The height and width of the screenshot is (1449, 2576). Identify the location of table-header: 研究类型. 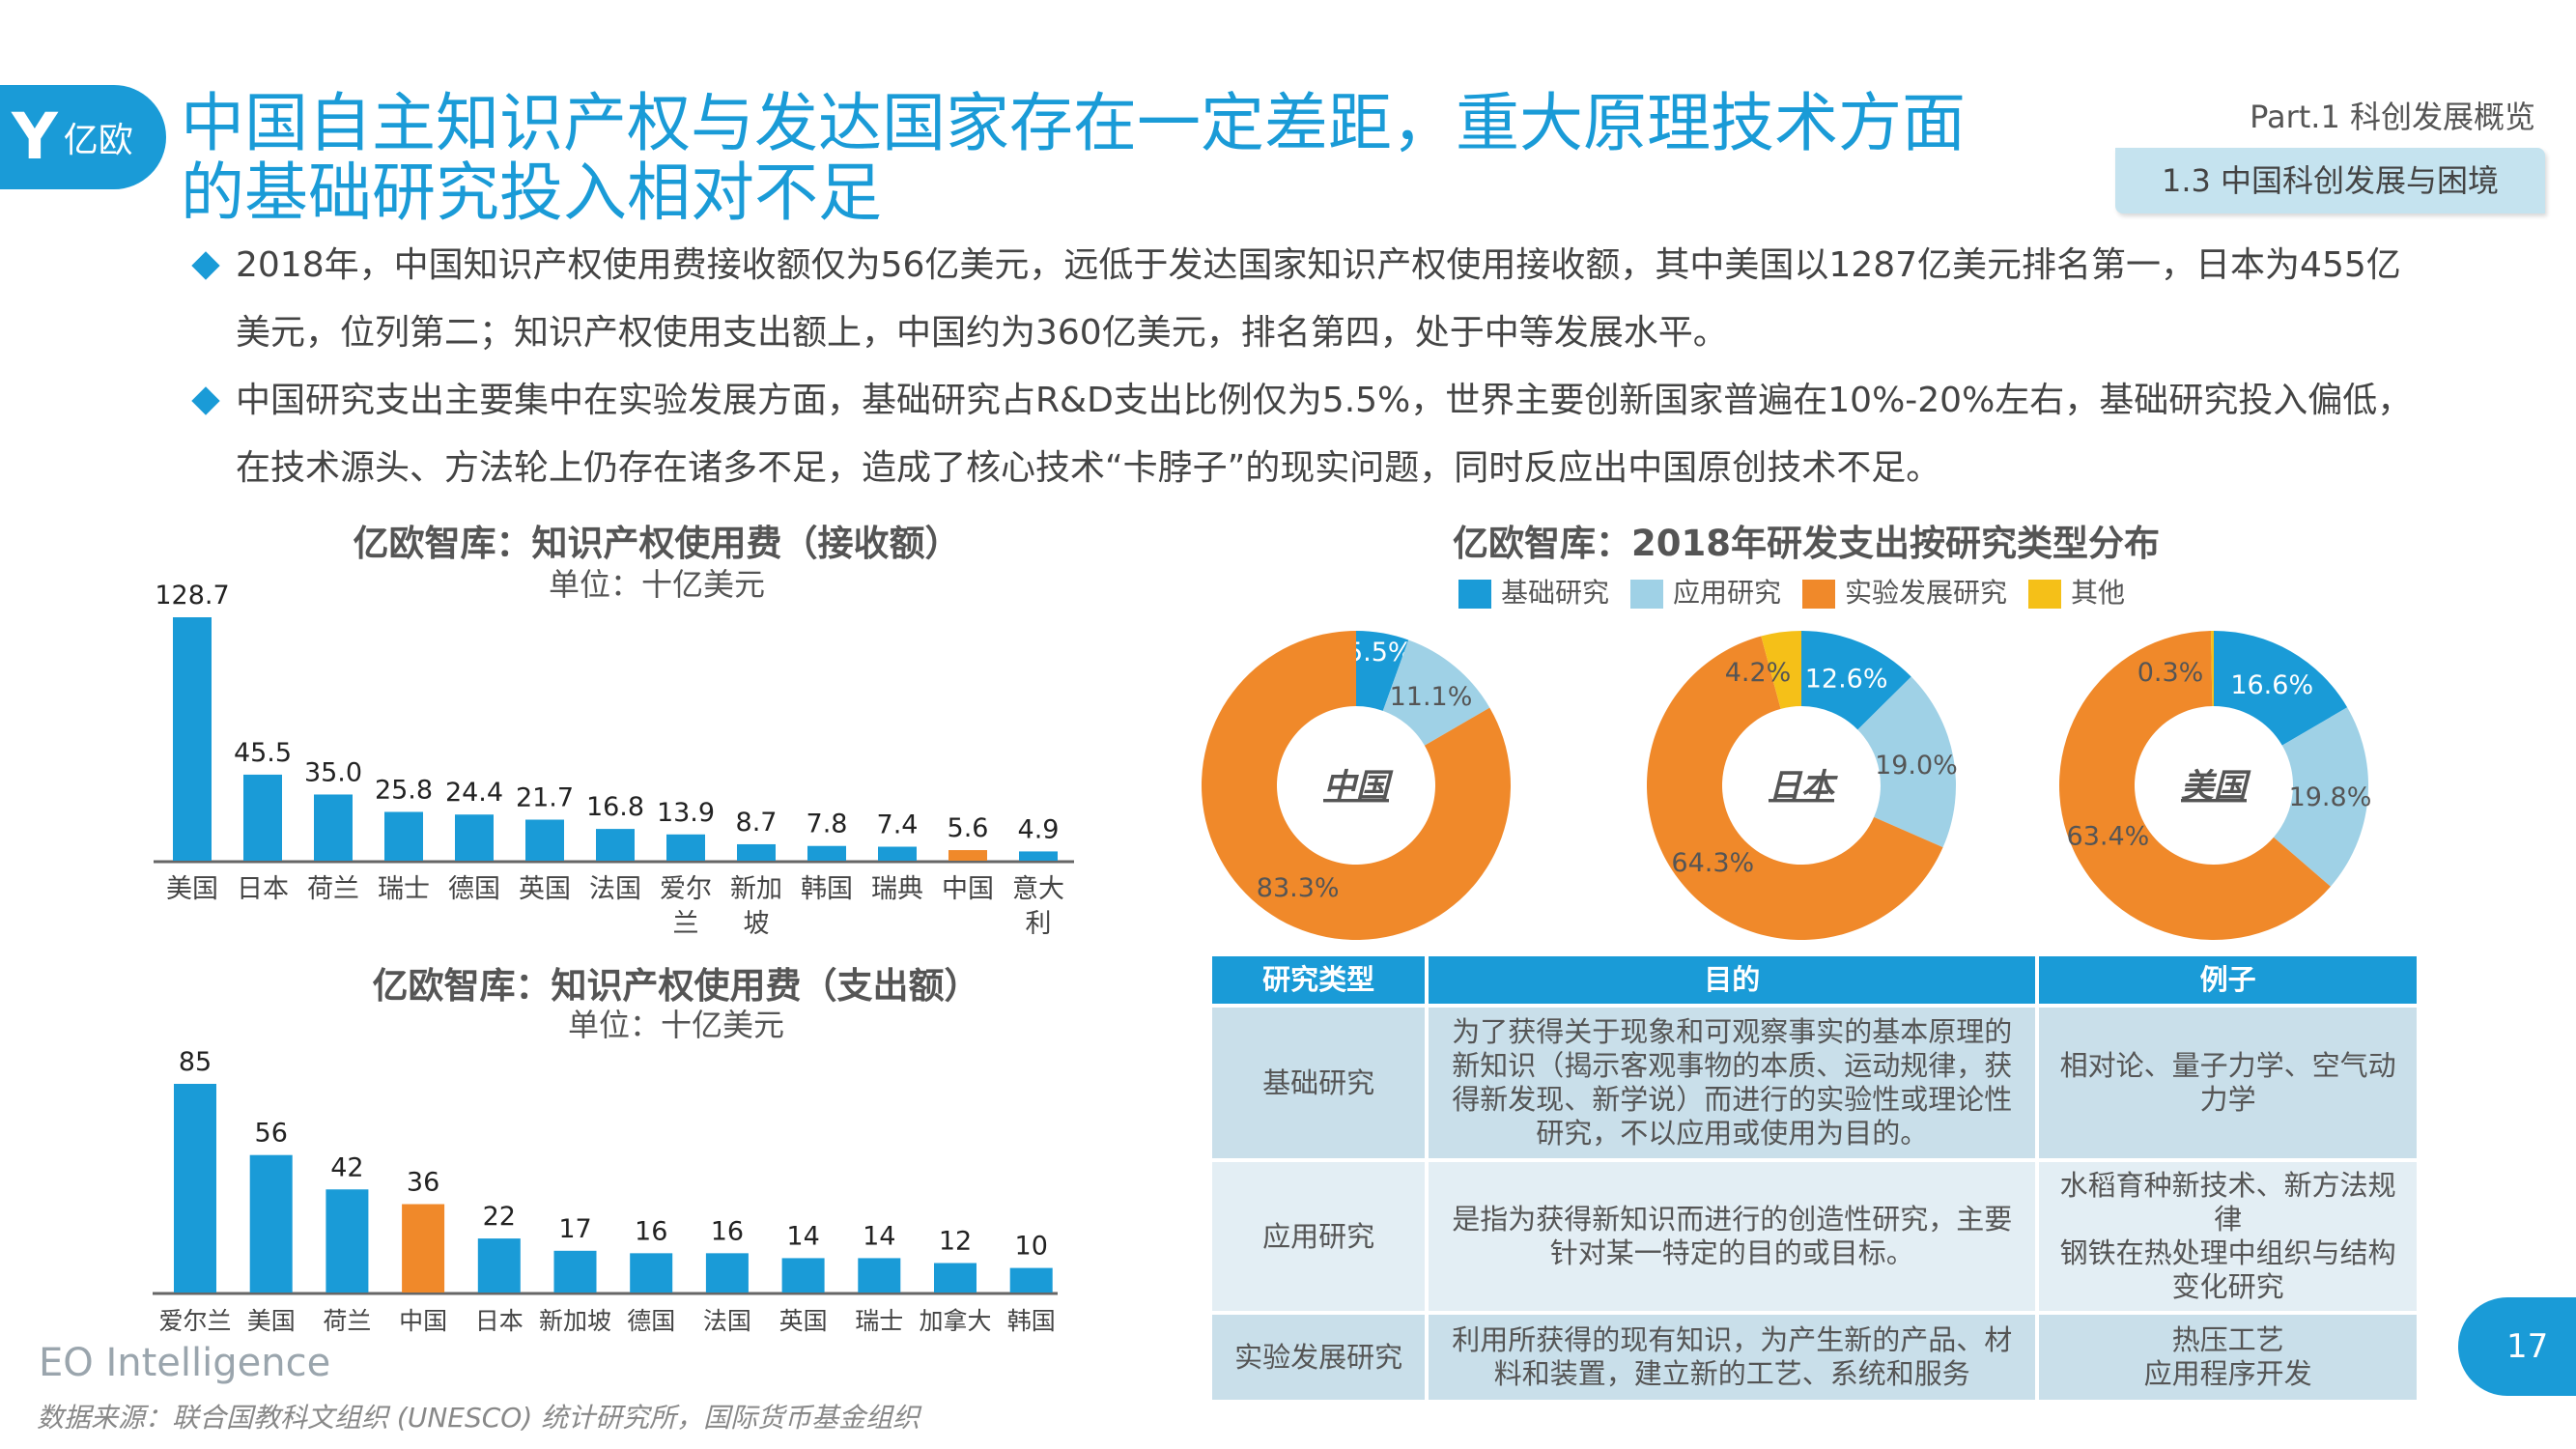
(1318, 980).